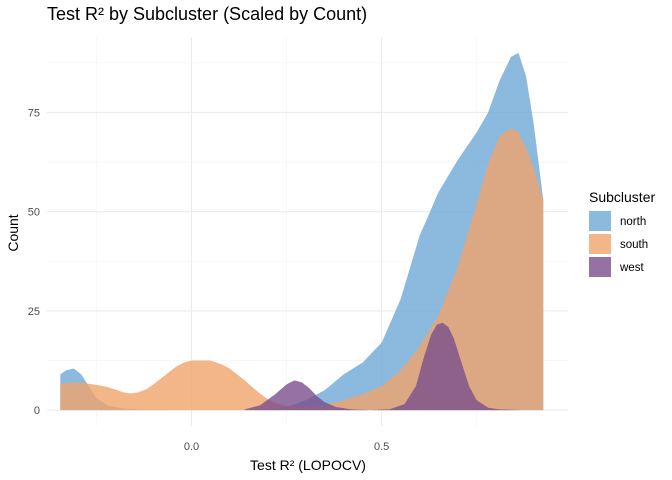 The width and height of the screenshot is (672, 480). I want to click on y-tick-label: 75, so click(34, 113).